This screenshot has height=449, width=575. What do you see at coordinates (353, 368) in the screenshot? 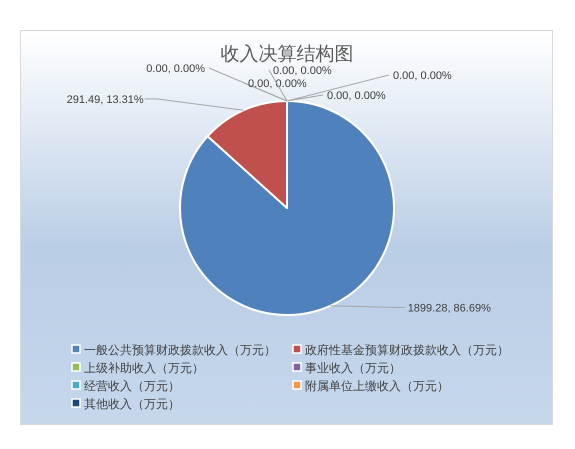
I see `legend-label: 事业收入（万元）` at bounding box center [353, 368].